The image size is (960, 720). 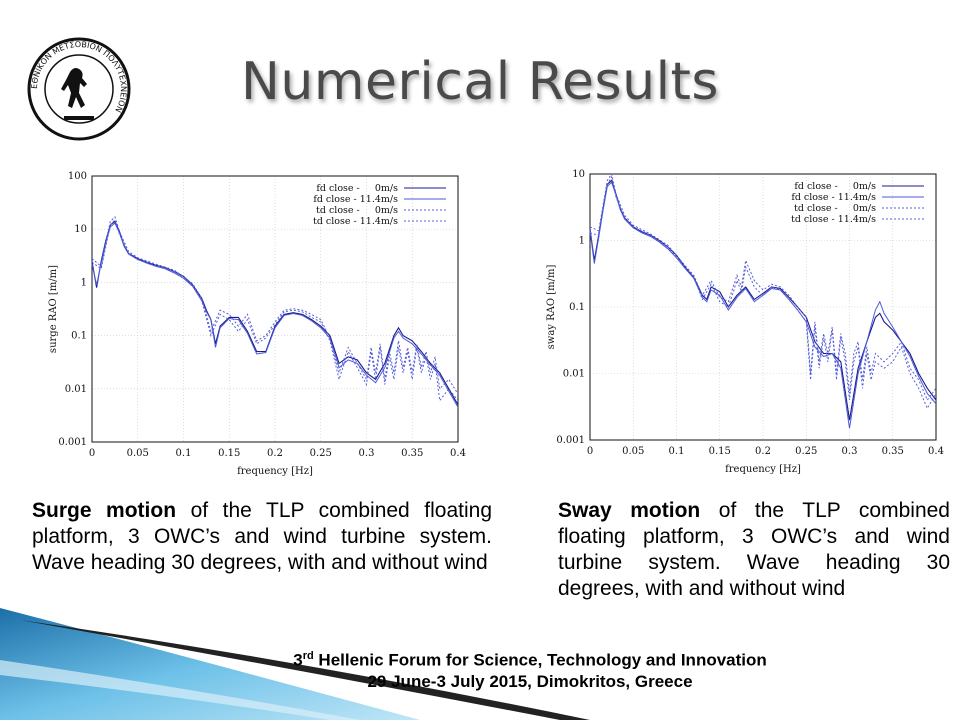 What do you see at coordinates (367, 453) in the screenshot?
I see `surge-x-tick-label: 0.3` at bounding box center [367, 453].